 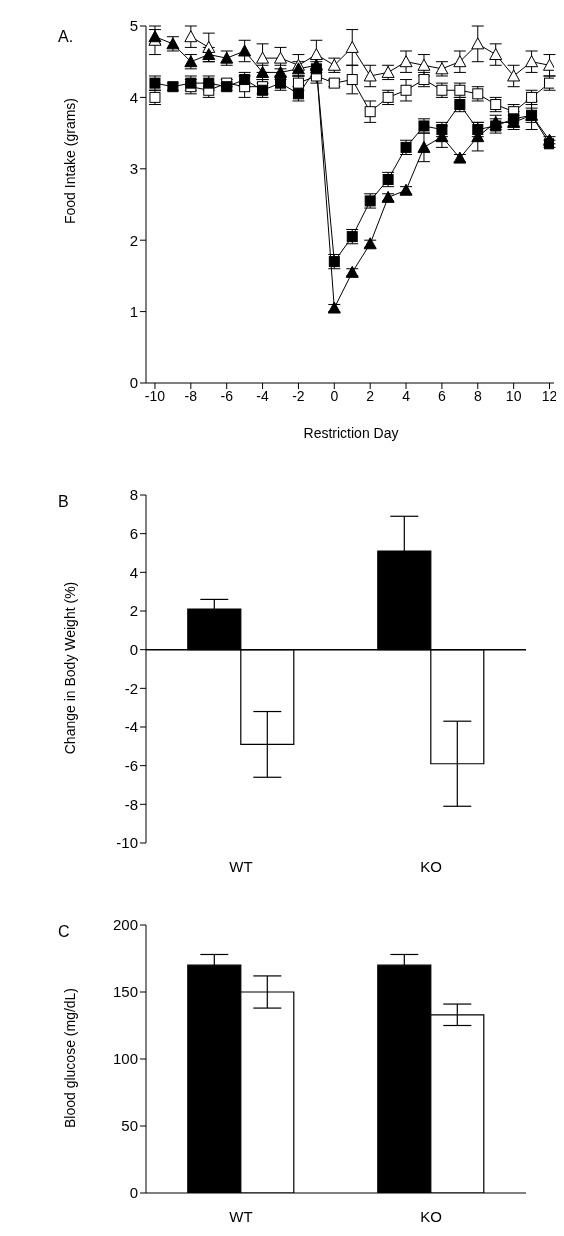 What do you see at coordinates (513, 395) in the screenshot?
I see `x-tick-label: 10` at bounding box center [513, 395].